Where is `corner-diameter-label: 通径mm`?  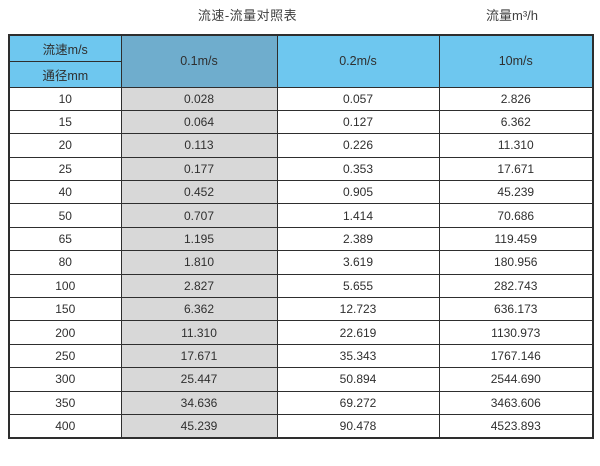
corner-diameter-label: 通径mm is located at coordinates (65, 74).